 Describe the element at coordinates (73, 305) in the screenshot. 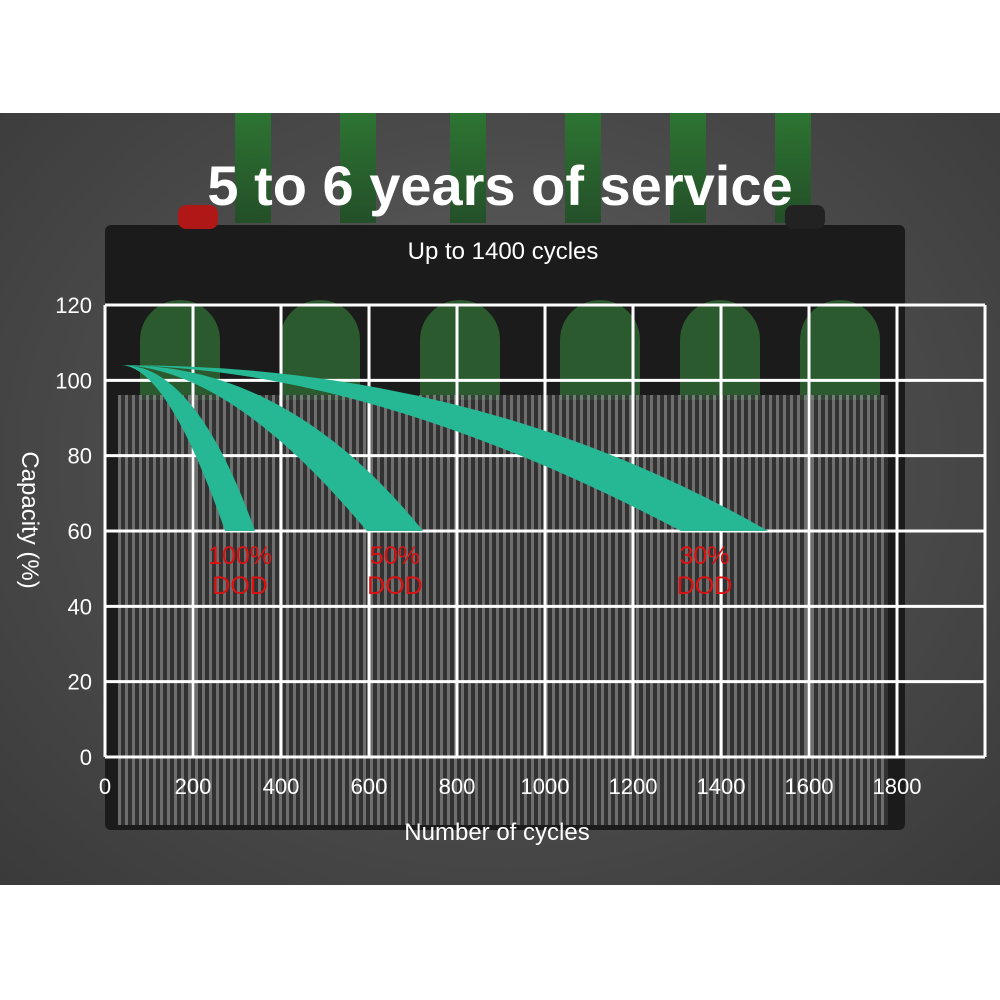

I see `y-tick-label: 120` at that location.